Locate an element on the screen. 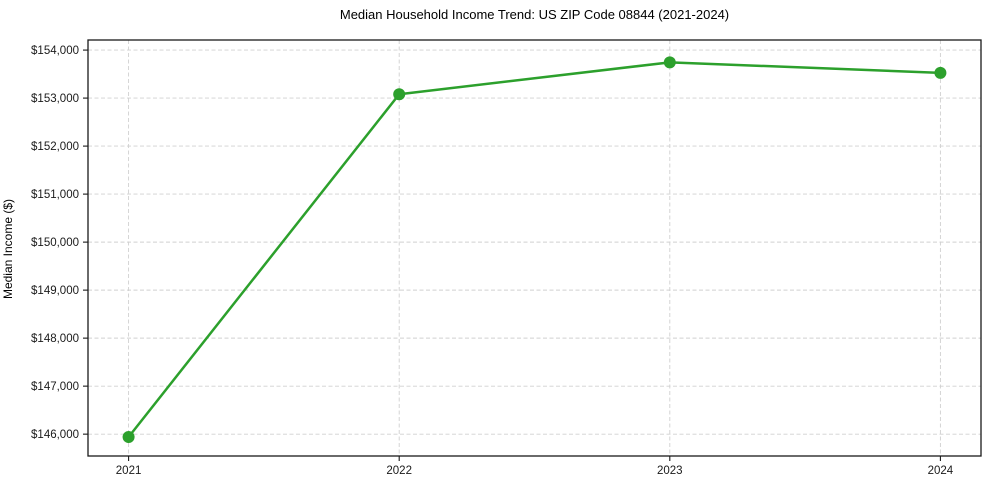 Image resolution: width=989 pixels, height=490 pixels. y-tick-label: $148,000 is located at coordinates (55, 339).